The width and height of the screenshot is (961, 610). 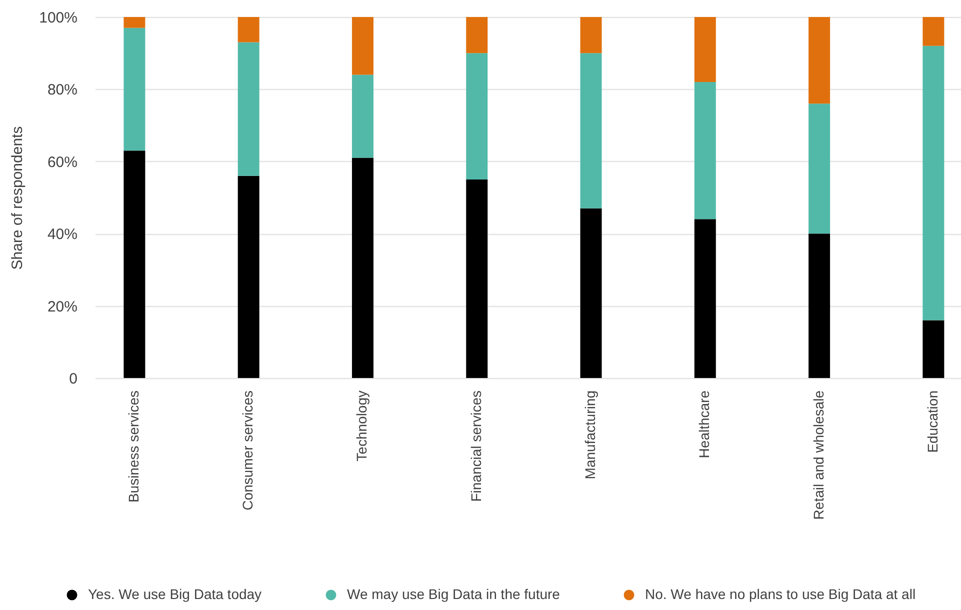 I want to click on y-tick-label: 0, so click(x=73, y=379).